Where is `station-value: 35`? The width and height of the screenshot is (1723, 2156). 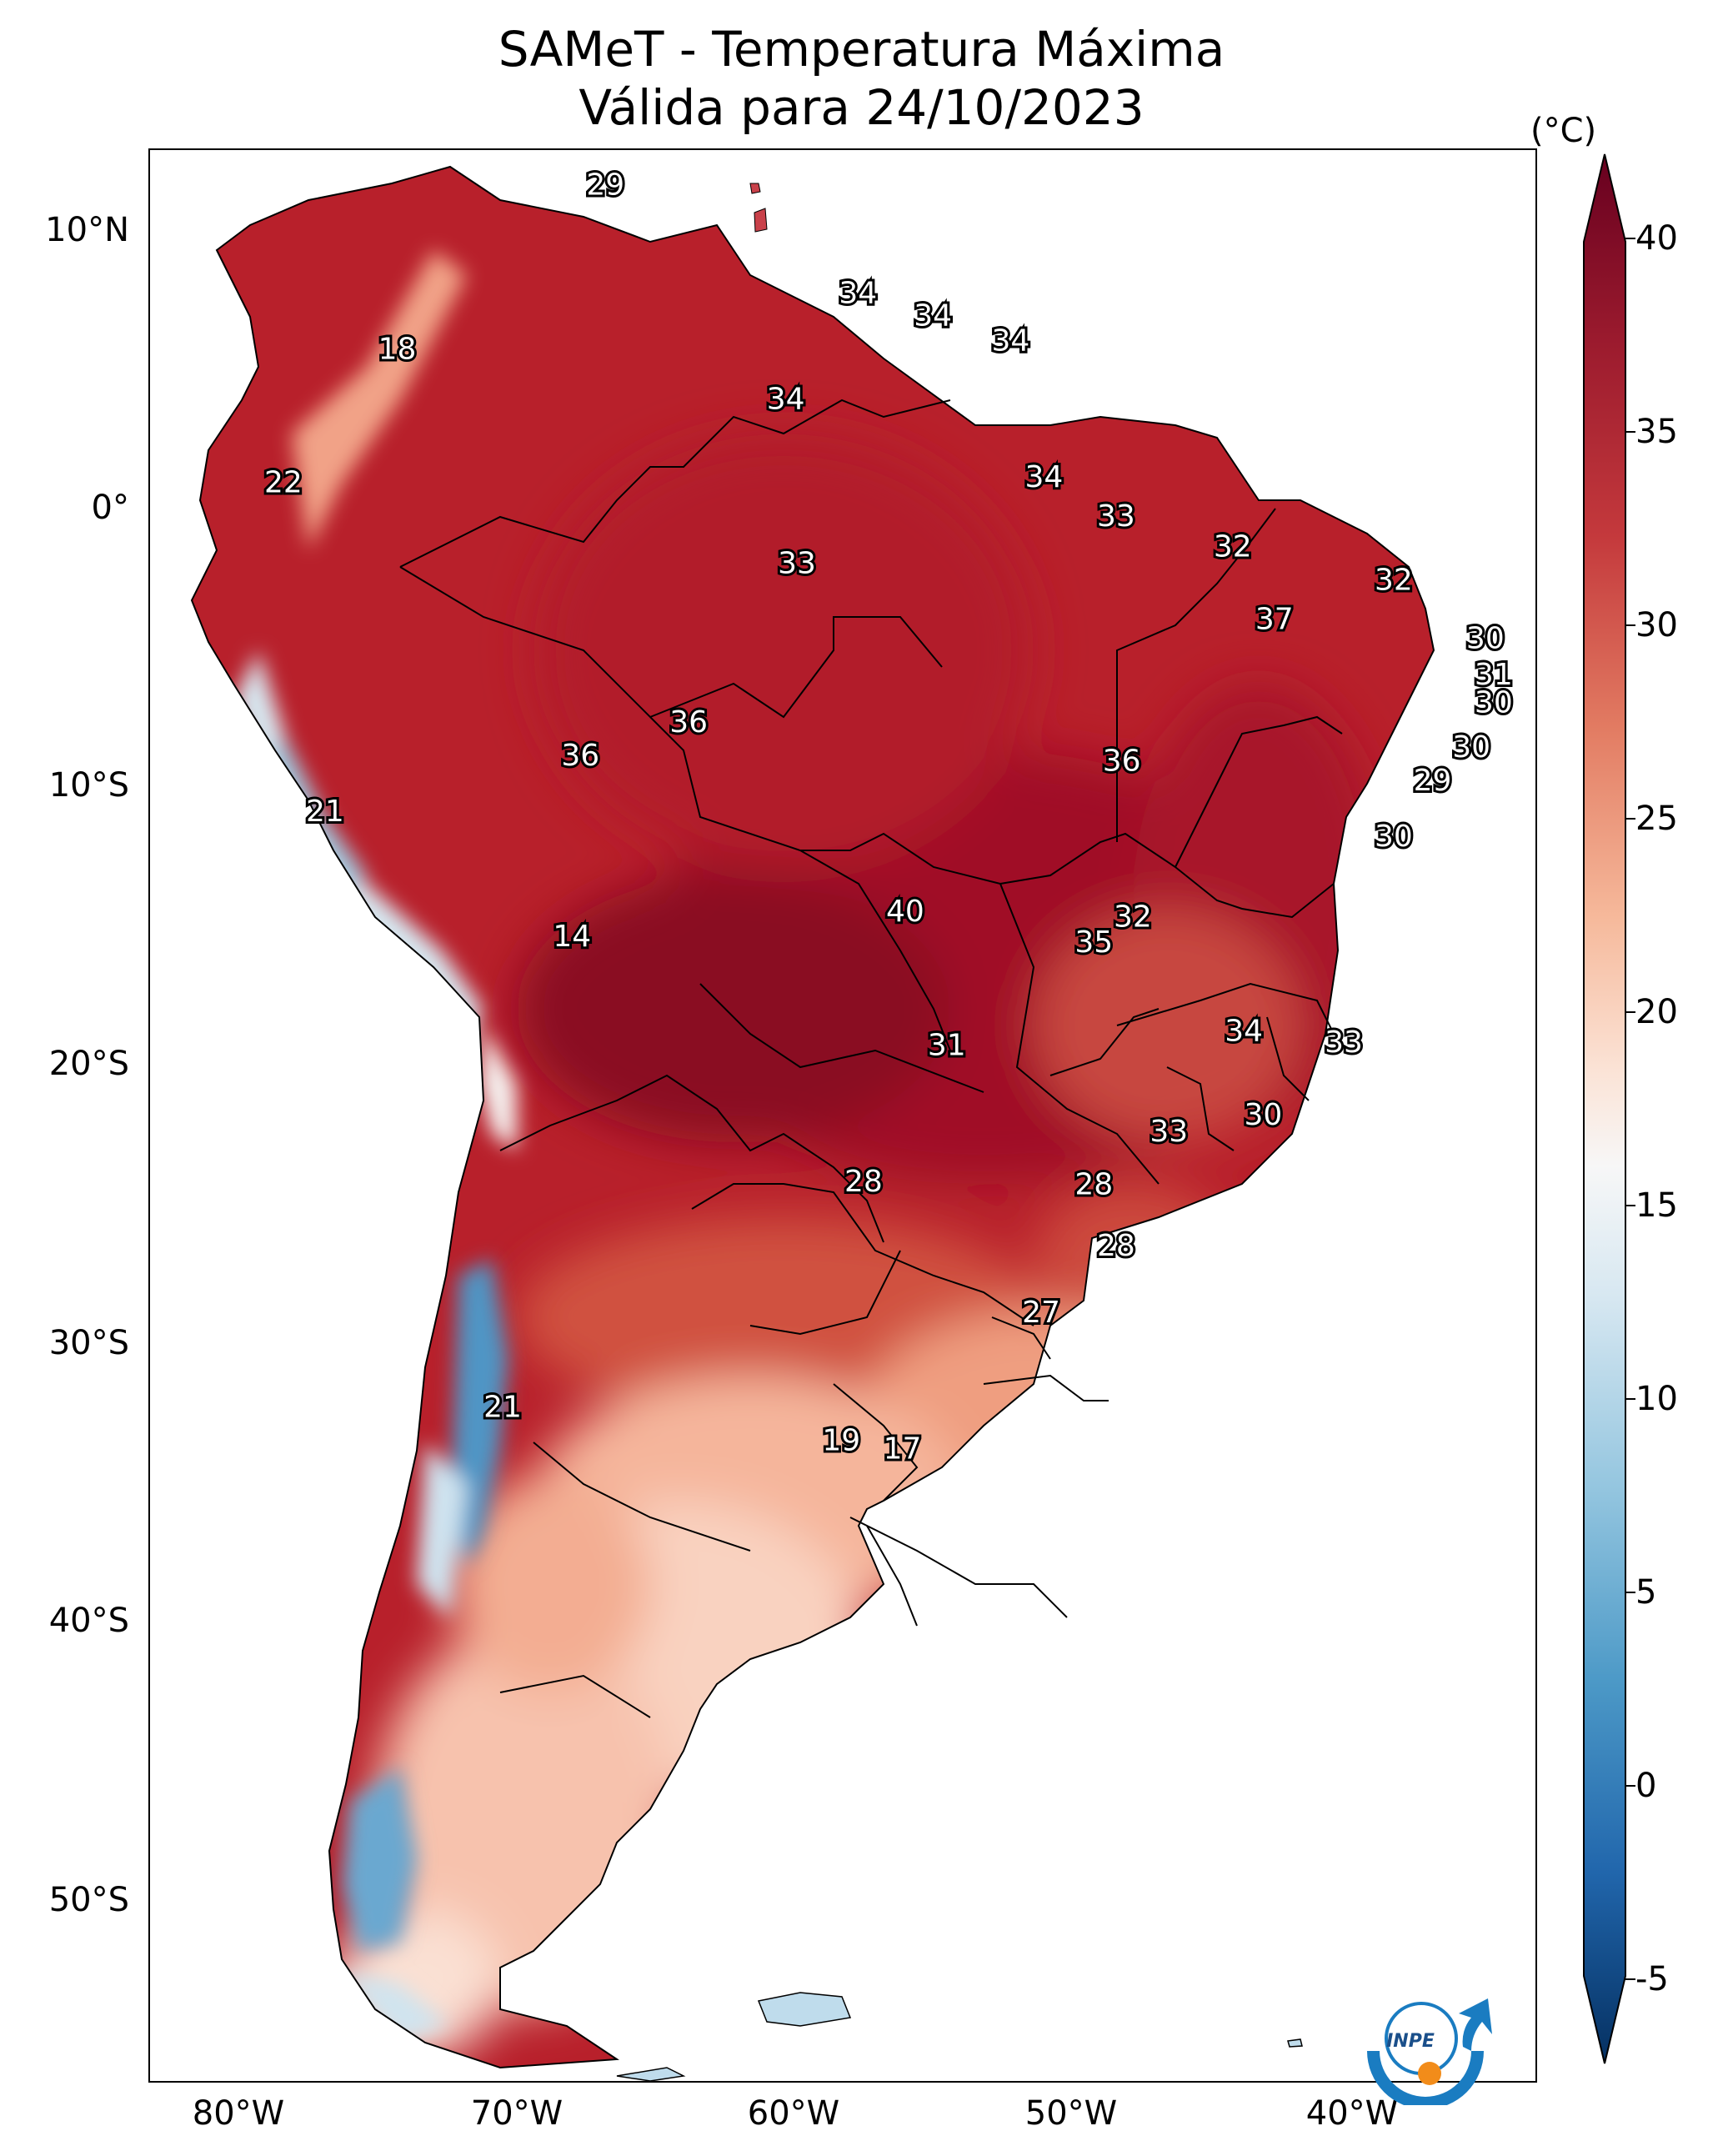
station-value: 35 is located at coordinates (1093, 942).